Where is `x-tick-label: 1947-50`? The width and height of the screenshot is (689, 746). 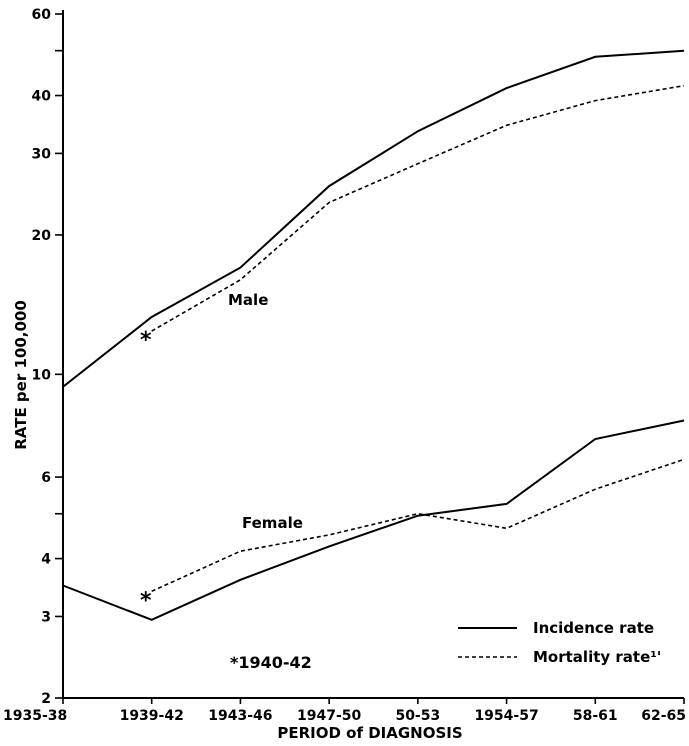 x-tick-label: 1947-50 is located at coordinates (329, 716).